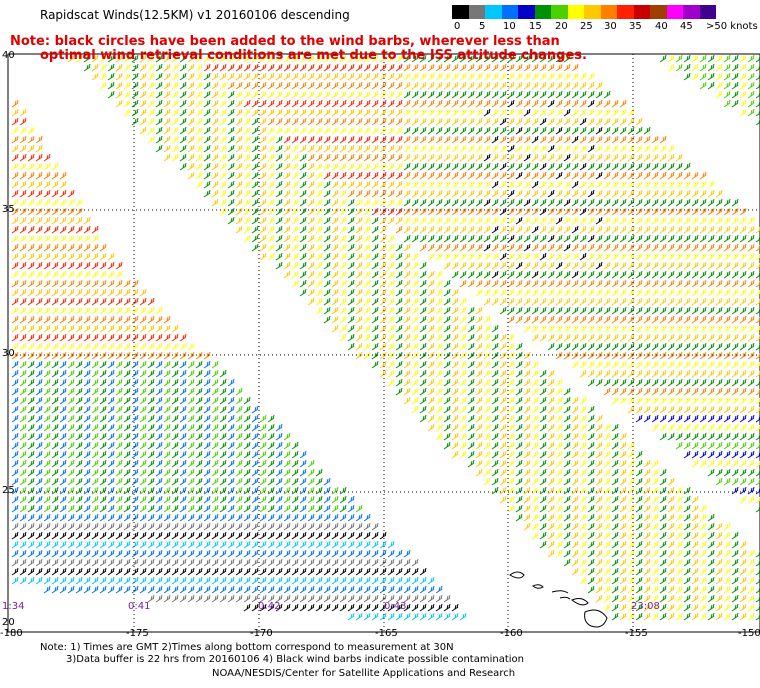 This screenshot has height=688, width=760. What do you see at coordinates (8, 622) in the screenshot?
I see `lat-label: 20` at bounding box center [8, 622].